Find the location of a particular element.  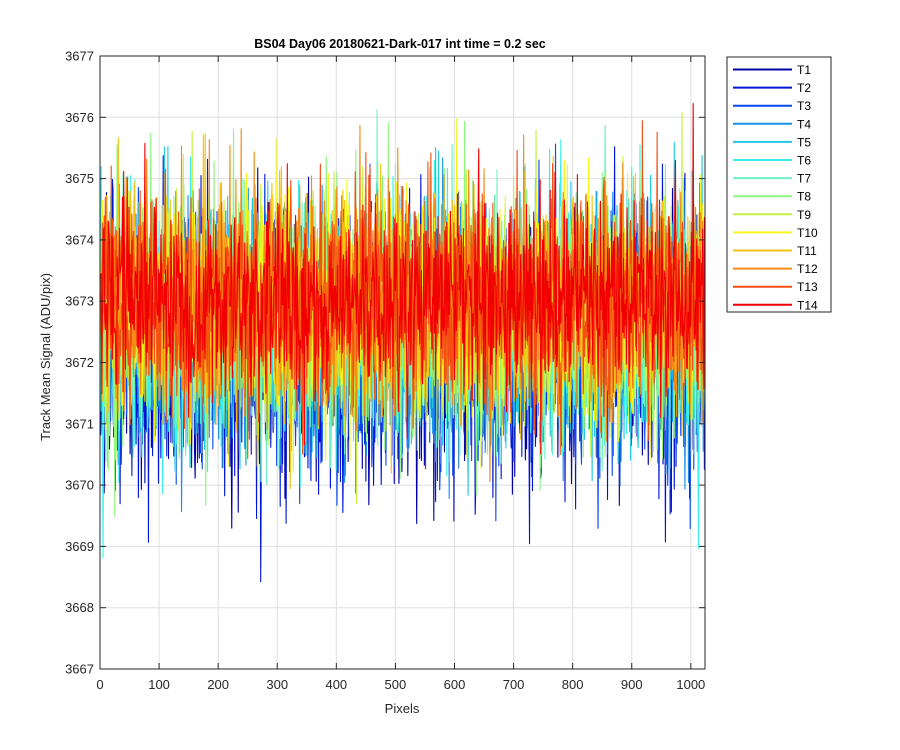

y-tick-label: 3672 is located at coordinates (79, 362).